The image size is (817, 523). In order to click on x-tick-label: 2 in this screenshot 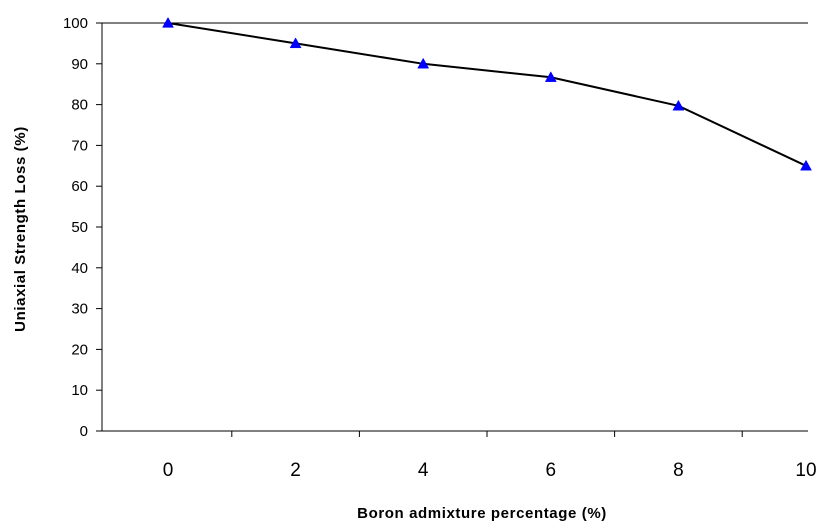, I will do `click(295, 470)`.